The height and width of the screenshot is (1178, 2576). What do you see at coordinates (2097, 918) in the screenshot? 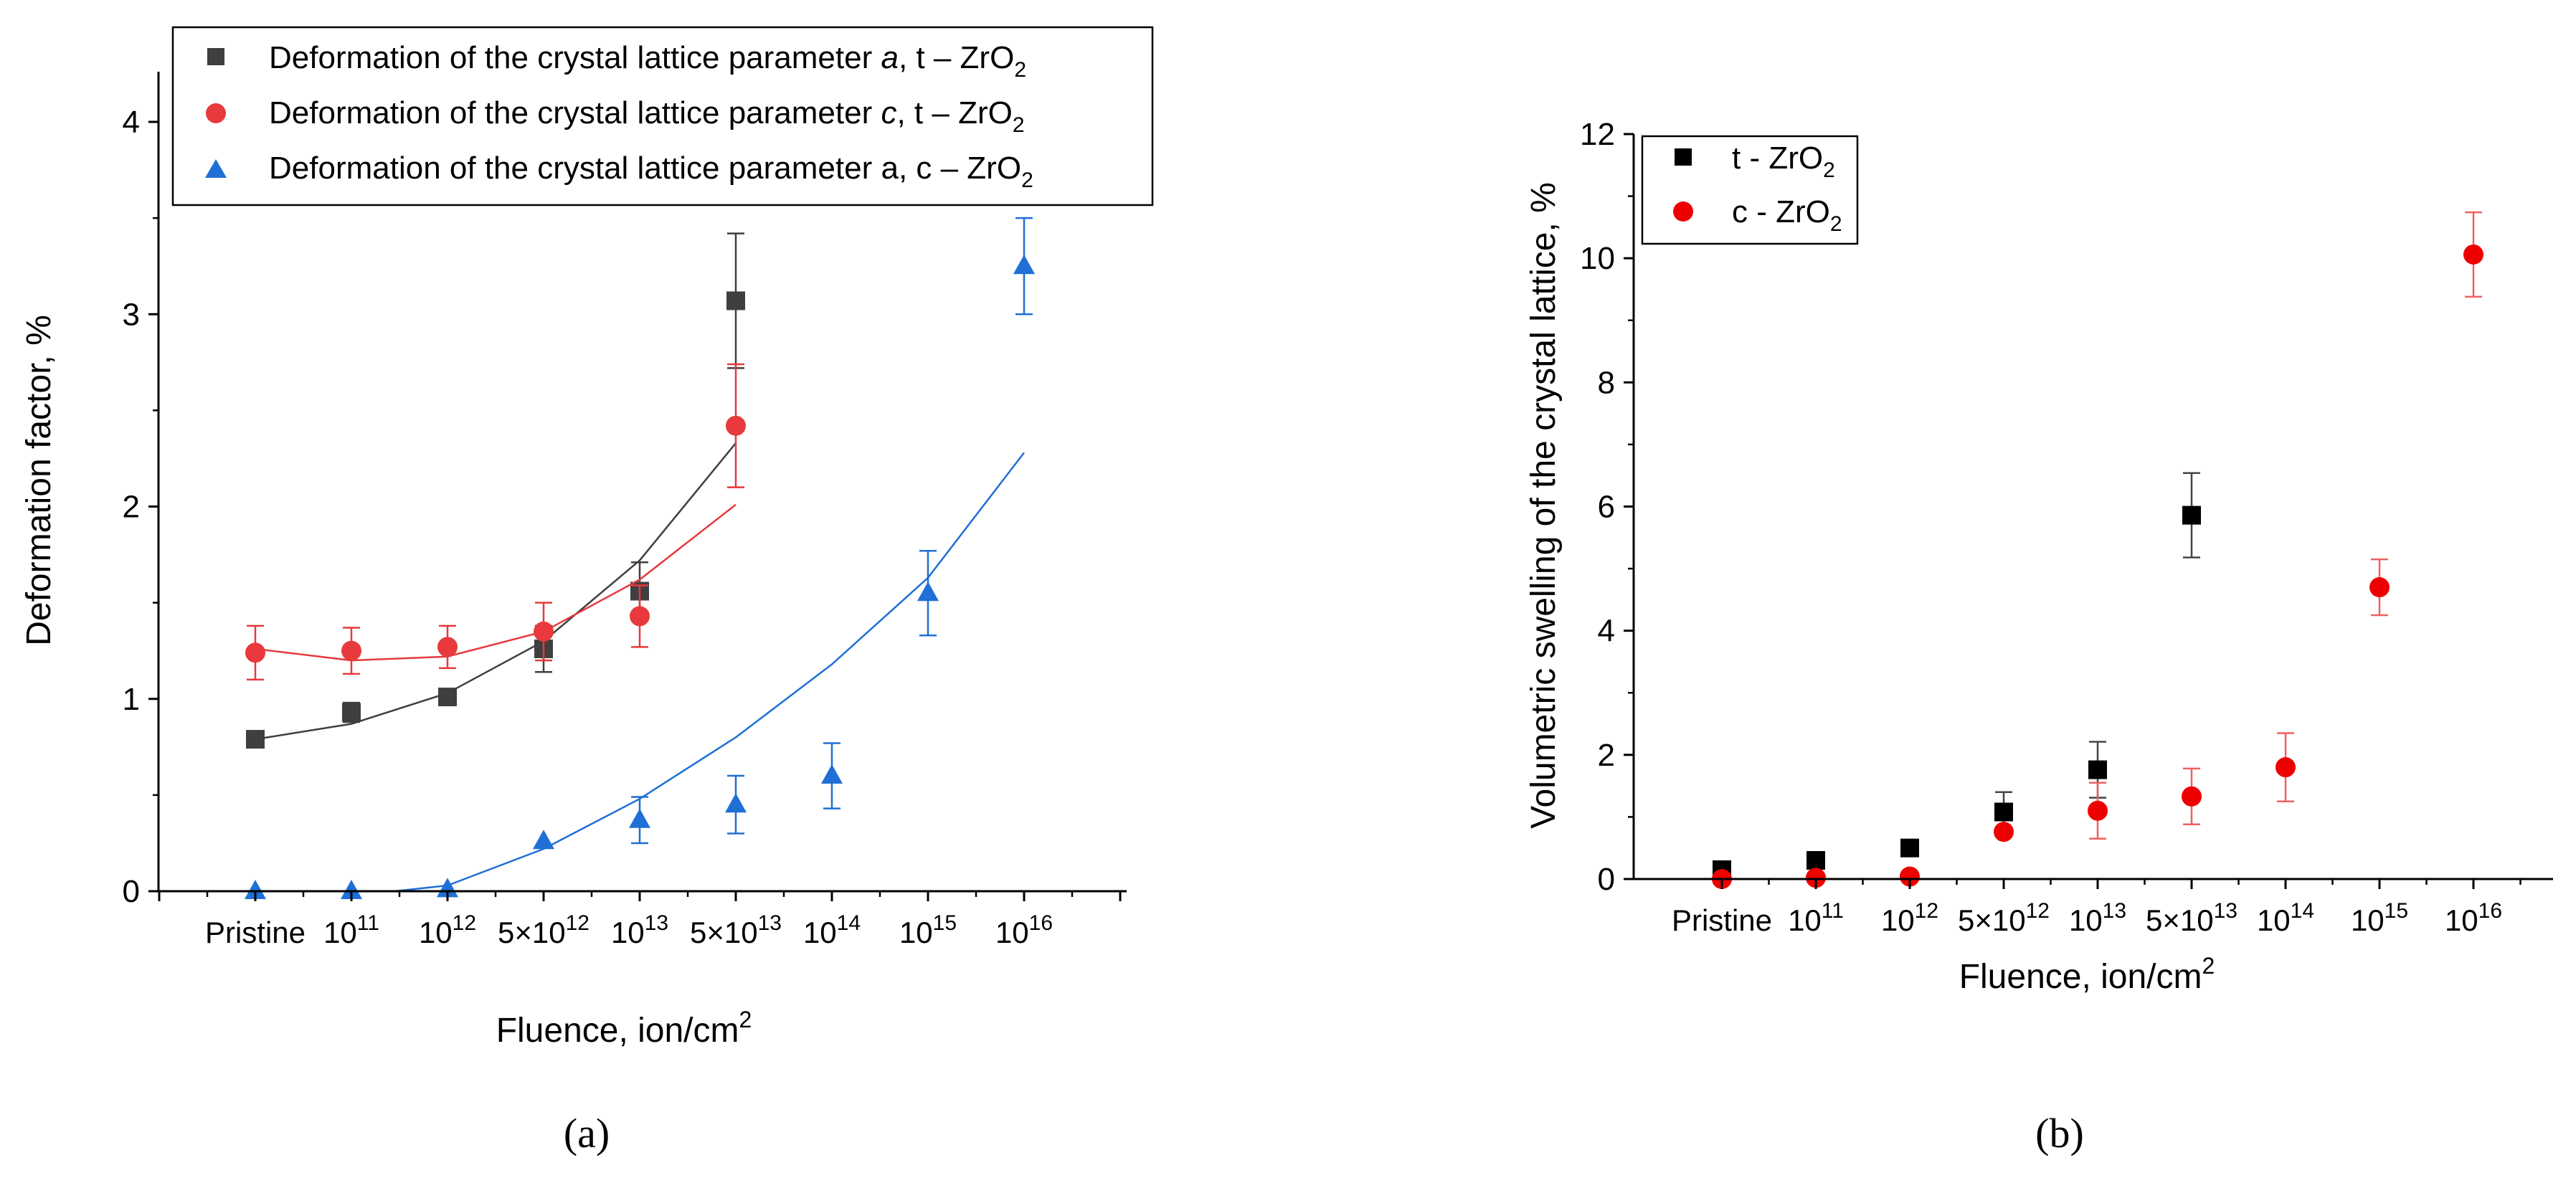
I see `panel-b-x-tick-label: 1013` at bounding box center [2097, 918].